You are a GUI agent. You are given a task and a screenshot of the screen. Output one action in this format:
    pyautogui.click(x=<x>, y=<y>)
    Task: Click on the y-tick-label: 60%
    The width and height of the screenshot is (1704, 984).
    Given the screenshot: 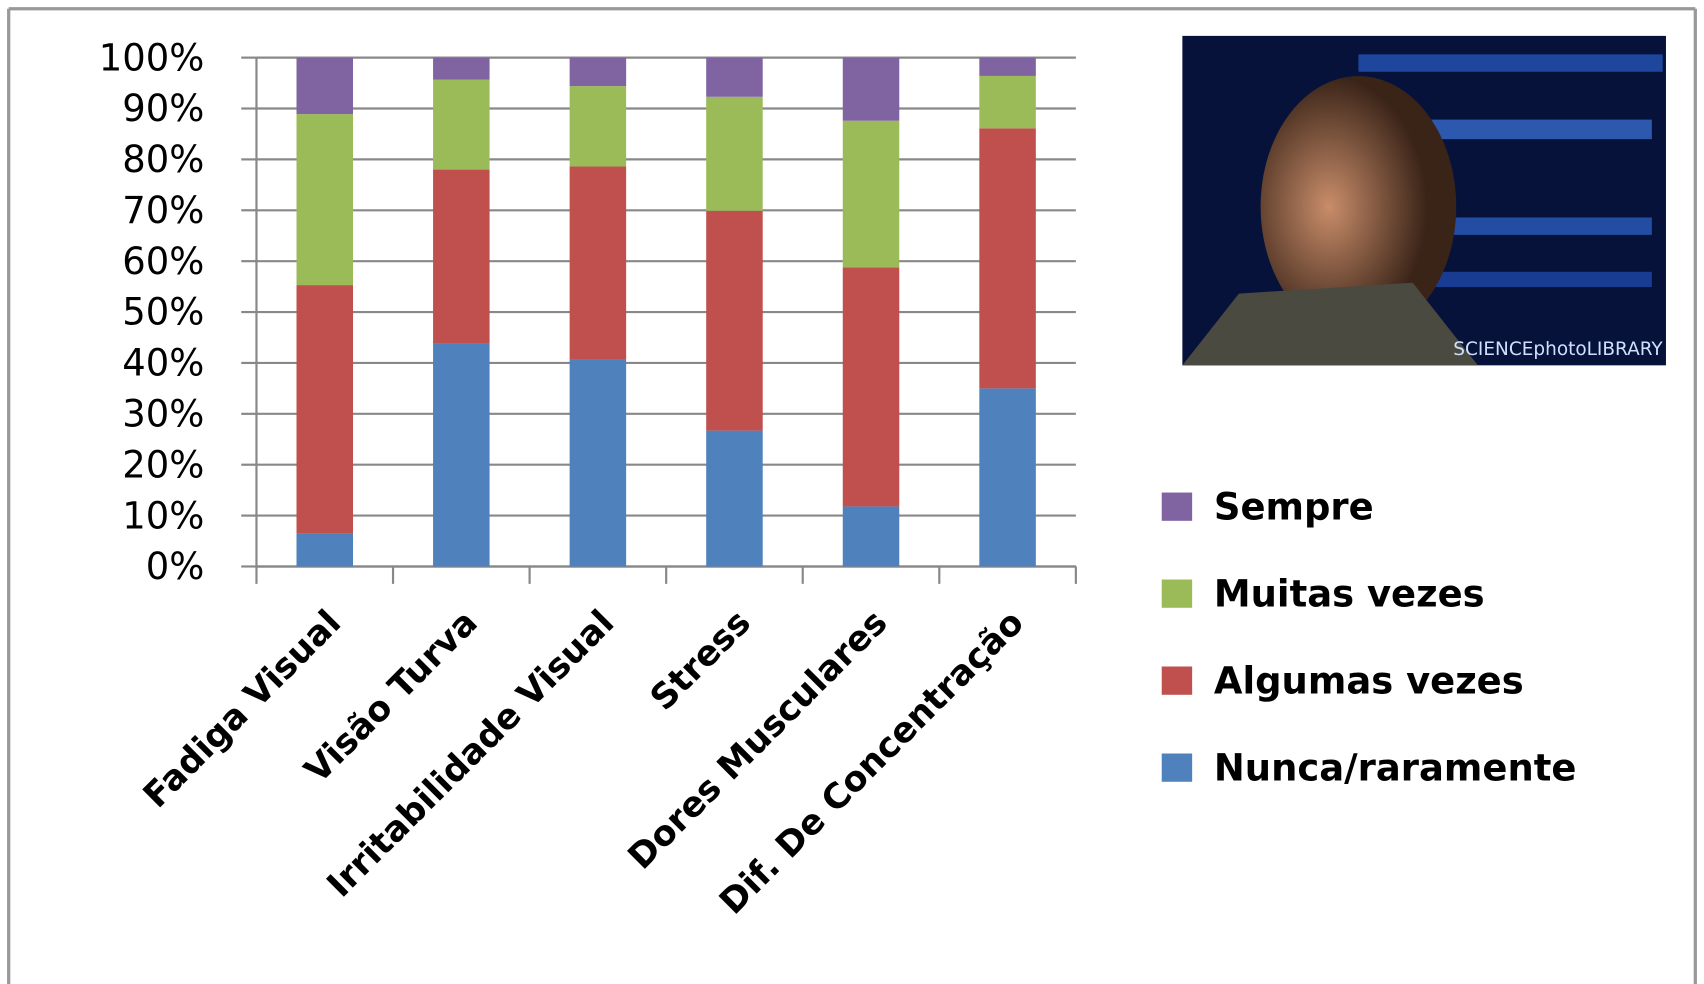 What is the action you would take?
    pyautogui.click(x=163, y=261)
    